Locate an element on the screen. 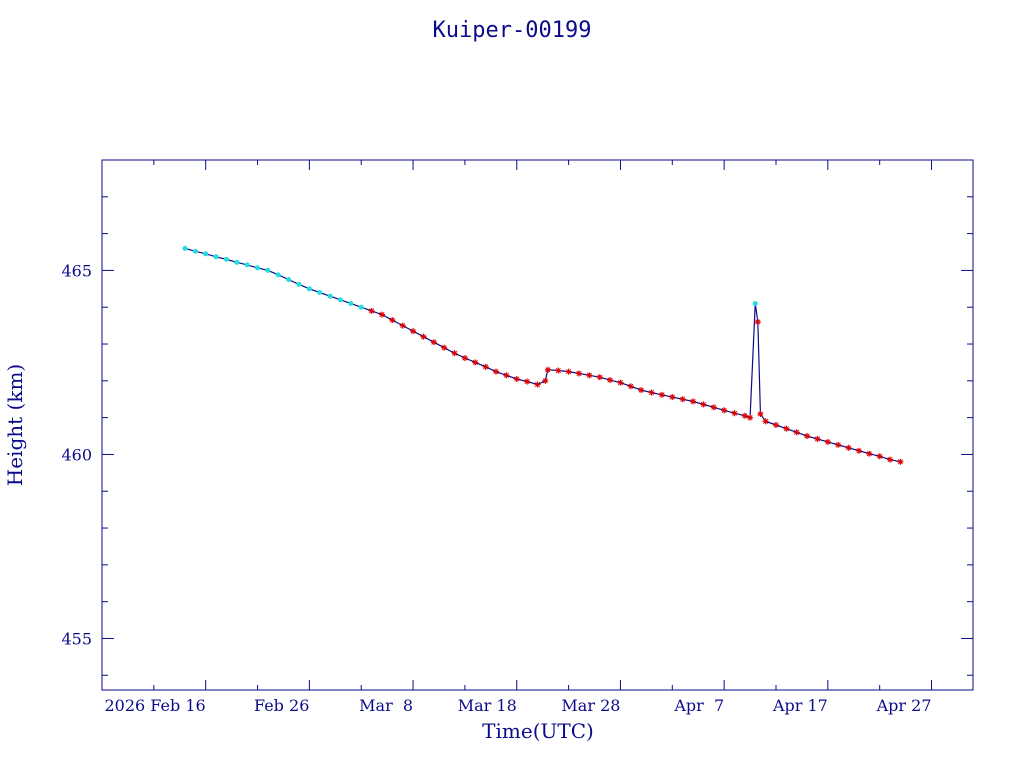  x-axis-label: Time(UTC) is located at coordinates (538, 731).